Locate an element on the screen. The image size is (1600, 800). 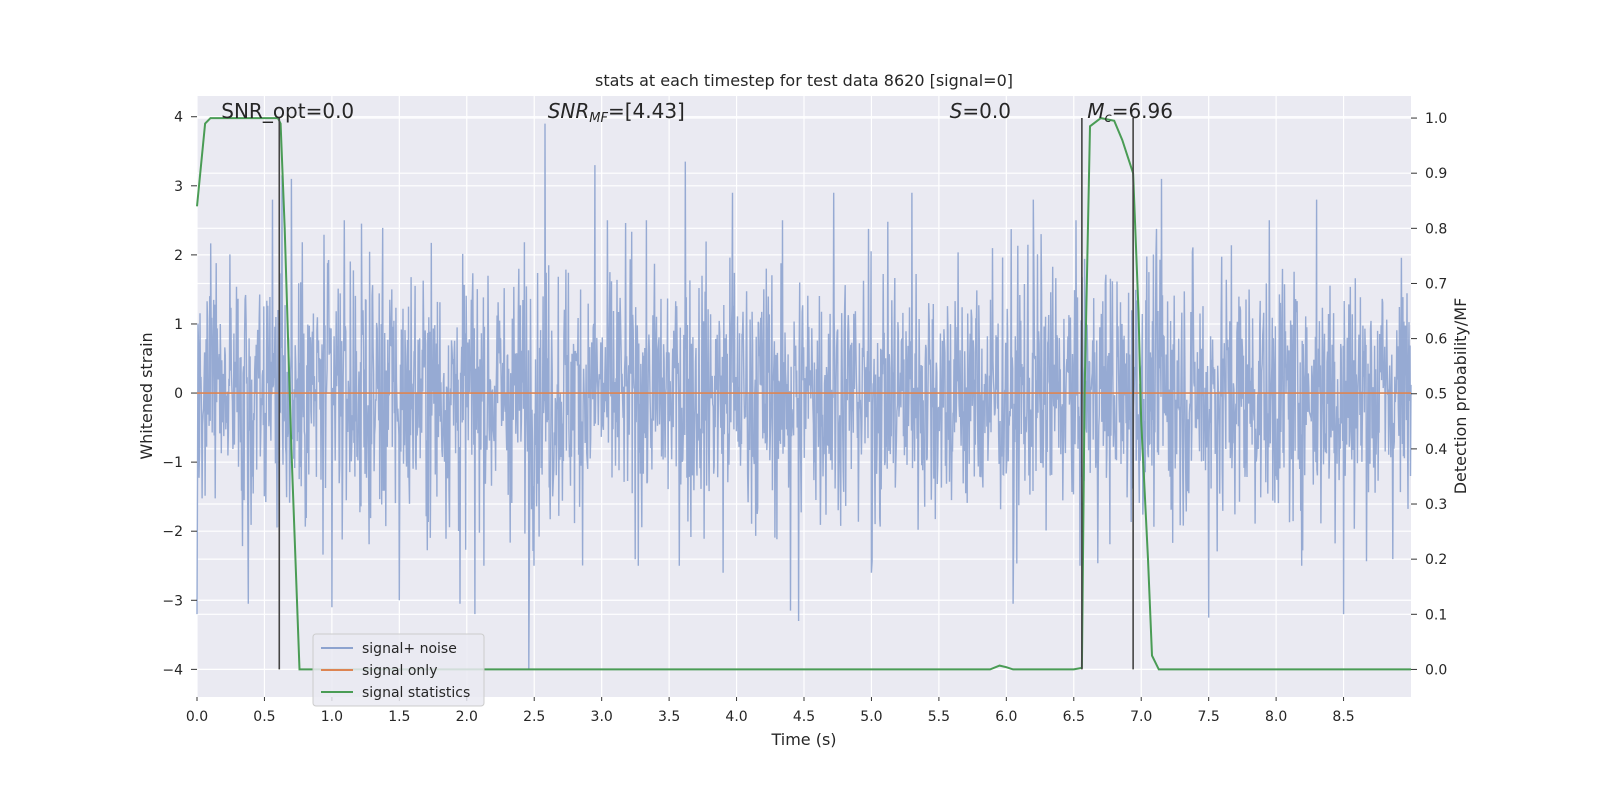
y-right-tick-label: 0.4 is located at coordinates (1436, 450).